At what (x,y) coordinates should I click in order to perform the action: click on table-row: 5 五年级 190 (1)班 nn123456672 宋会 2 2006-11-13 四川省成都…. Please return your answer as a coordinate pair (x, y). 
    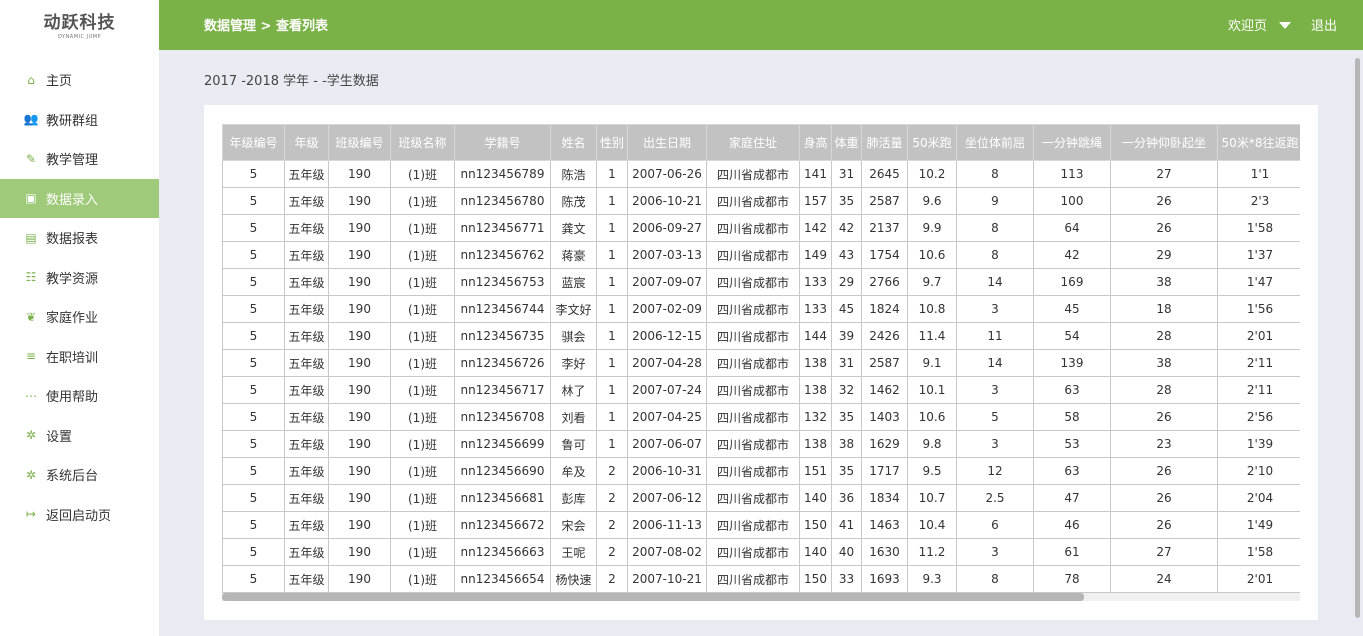
    Looking at the image, I should click on (761, 525).